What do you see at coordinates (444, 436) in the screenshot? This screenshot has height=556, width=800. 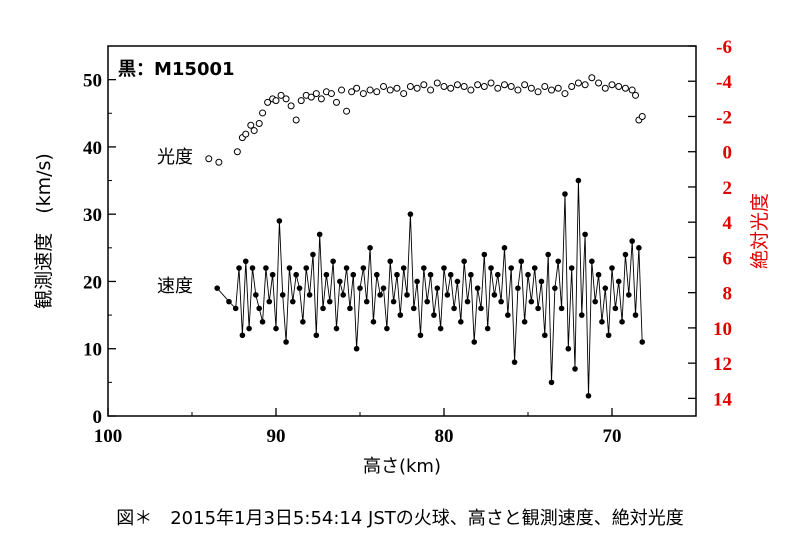 I see `x-tick-label: 80` at bounding box center [444, 436].